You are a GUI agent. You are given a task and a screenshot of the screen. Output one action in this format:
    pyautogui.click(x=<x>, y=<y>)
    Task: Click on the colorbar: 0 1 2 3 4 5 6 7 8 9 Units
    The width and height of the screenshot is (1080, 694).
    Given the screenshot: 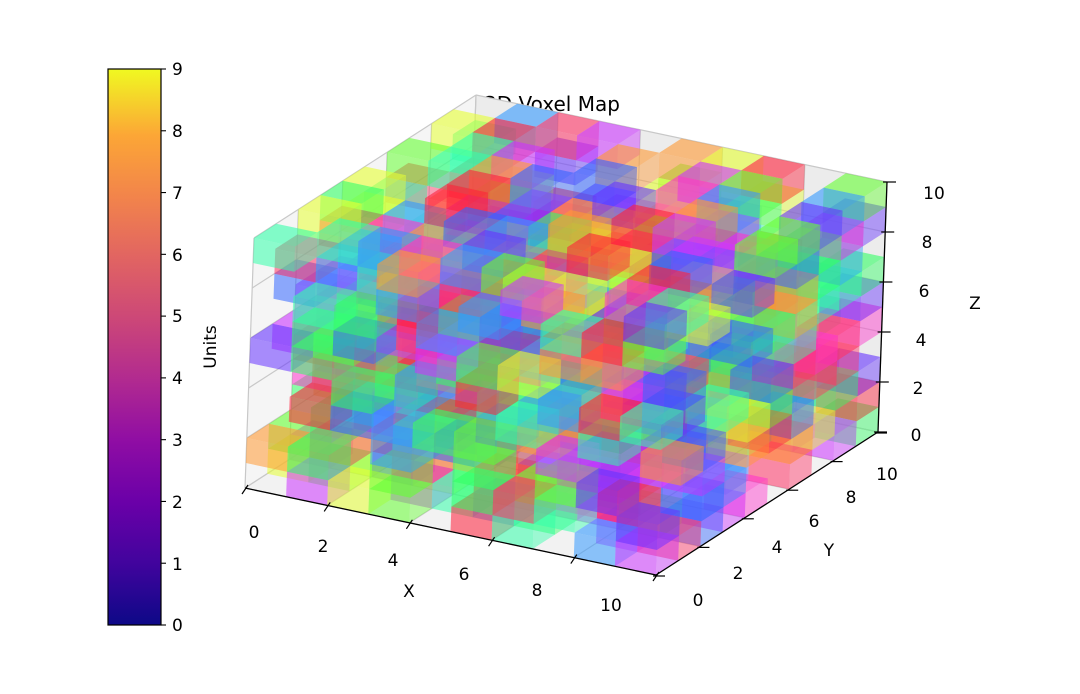 What is the action you would take?
    pyautogui.click(x=164, y=348)
    